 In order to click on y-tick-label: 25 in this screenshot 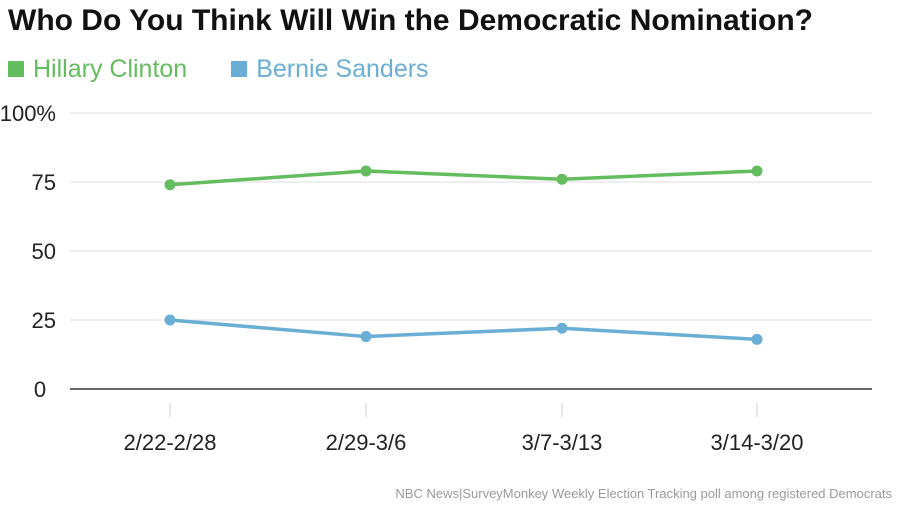, I will do `click(44, 320)`.